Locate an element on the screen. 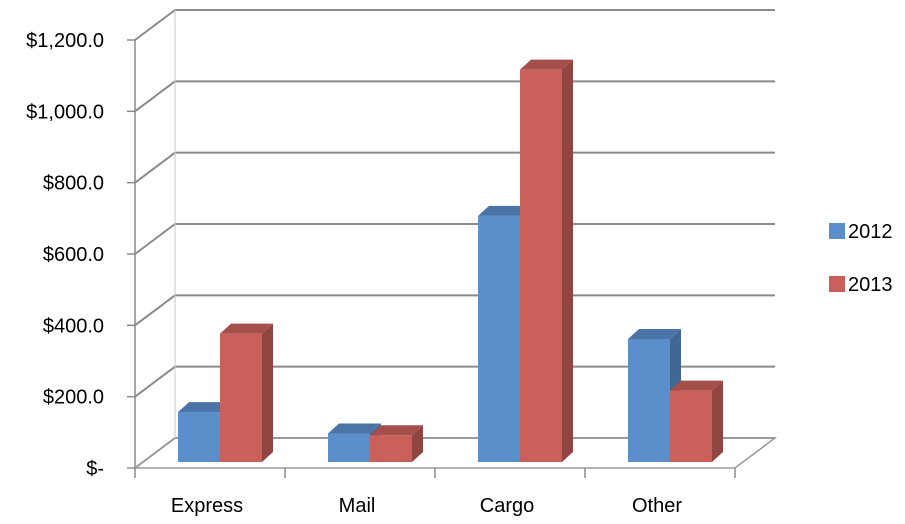 This screenshot has width=905, height=524. legend-item-2012: 2012 is located at coordinates (861, 232).